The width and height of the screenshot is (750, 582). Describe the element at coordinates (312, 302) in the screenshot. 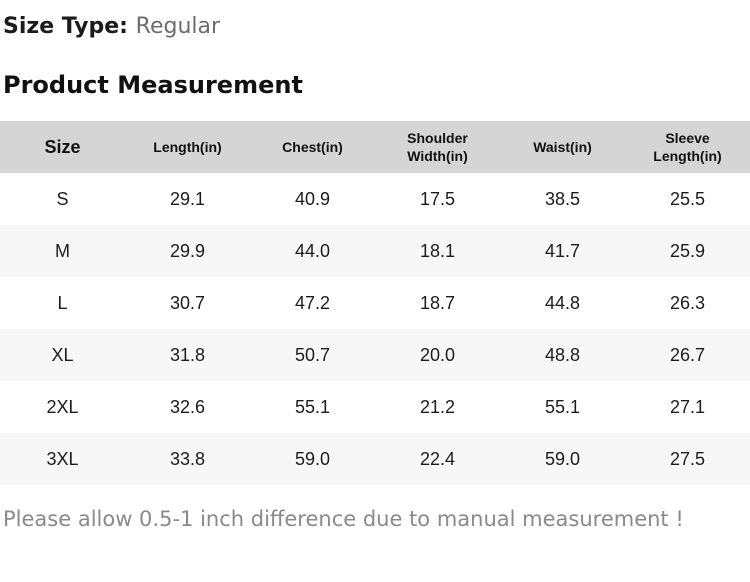

I see `measurement-cell: 47.2` at that location.